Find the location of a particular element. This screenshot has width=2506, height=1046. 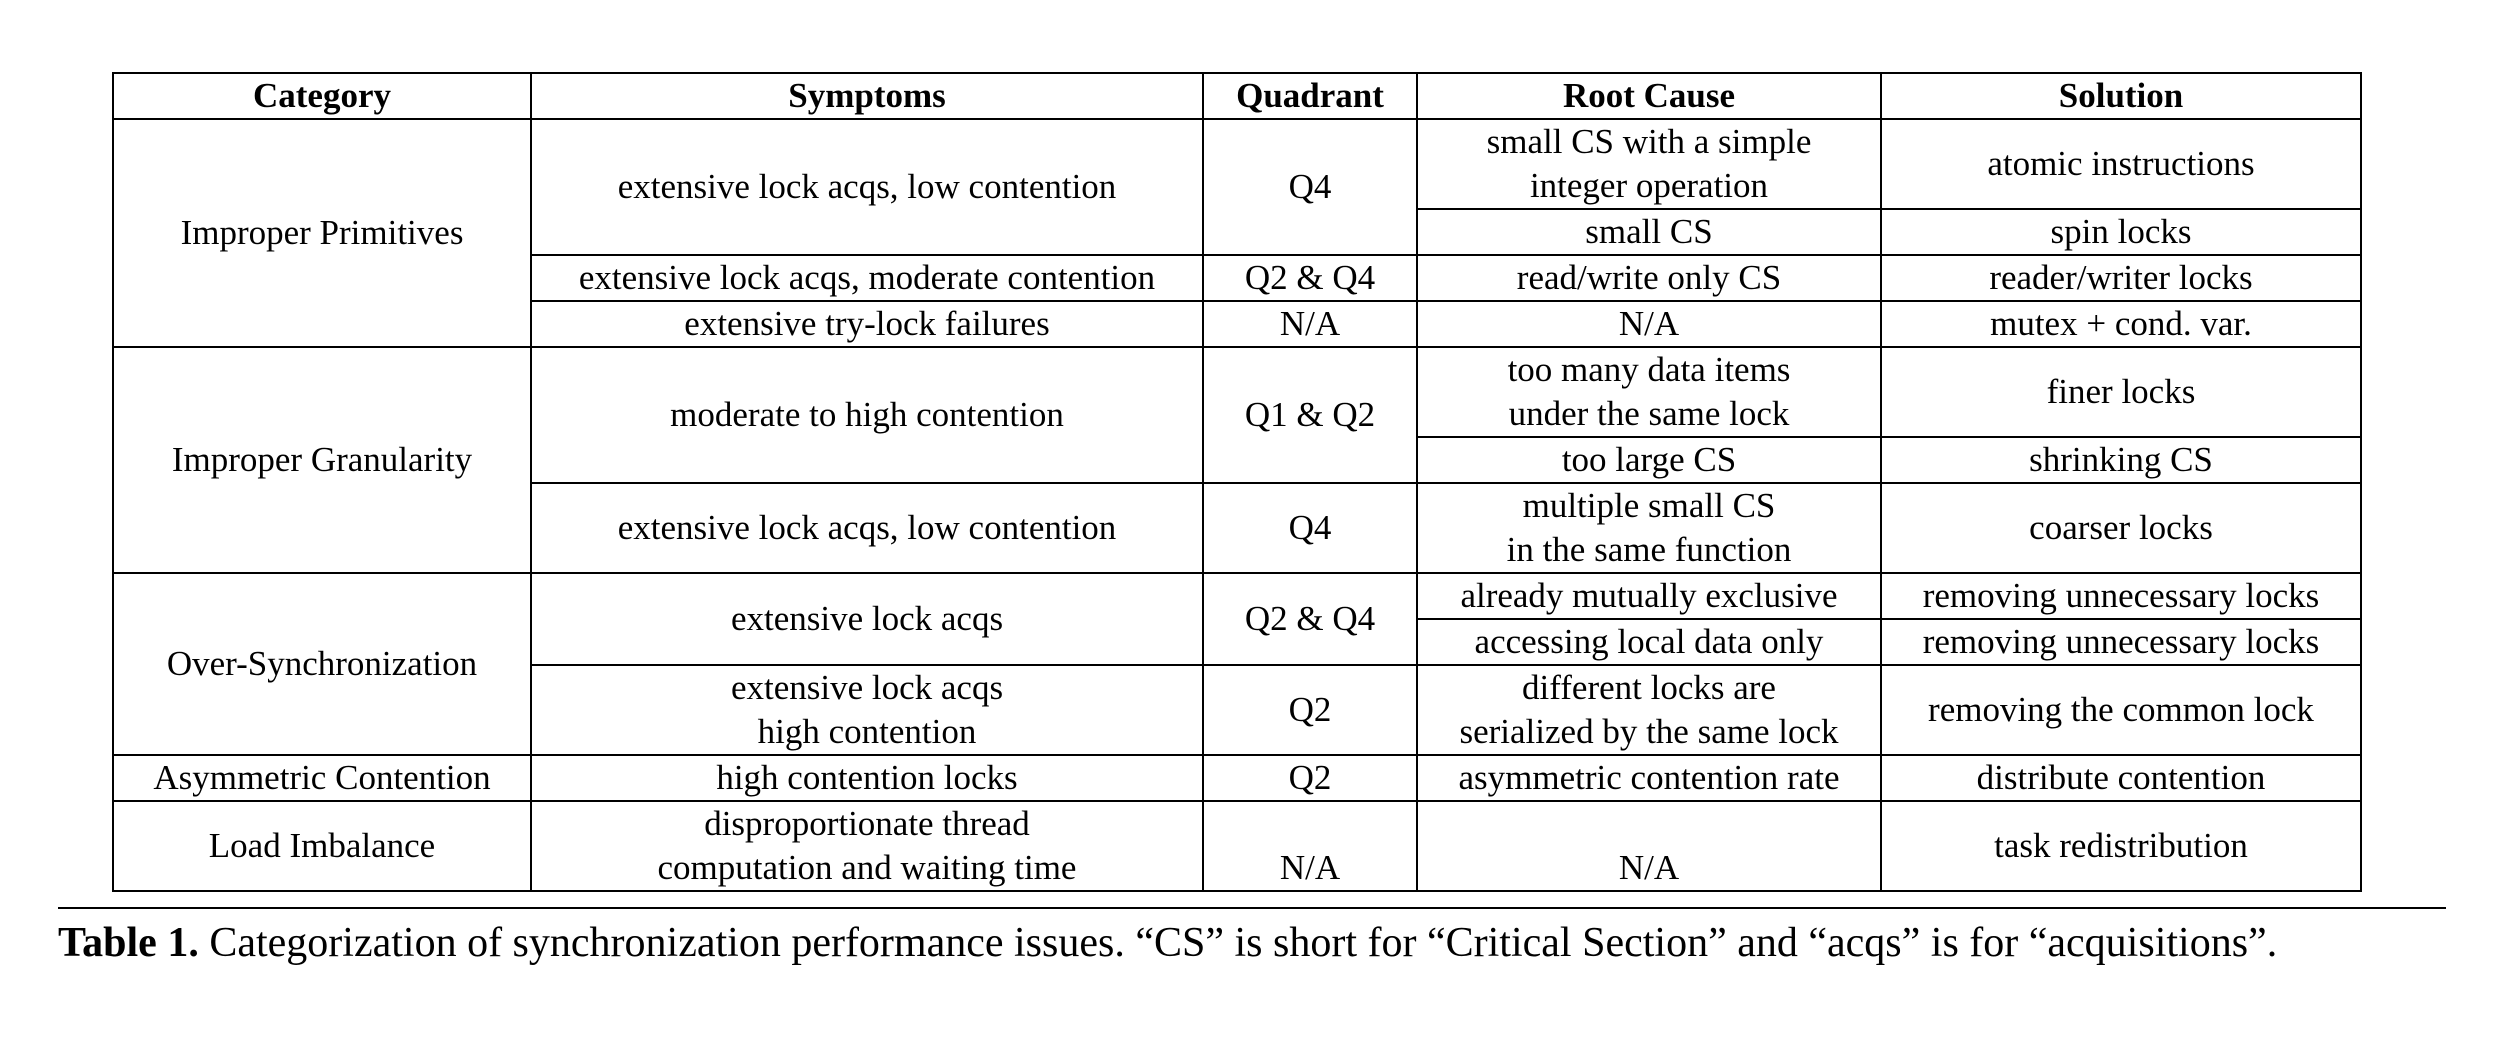

caption-divider is located at coordinates (1252, 908).